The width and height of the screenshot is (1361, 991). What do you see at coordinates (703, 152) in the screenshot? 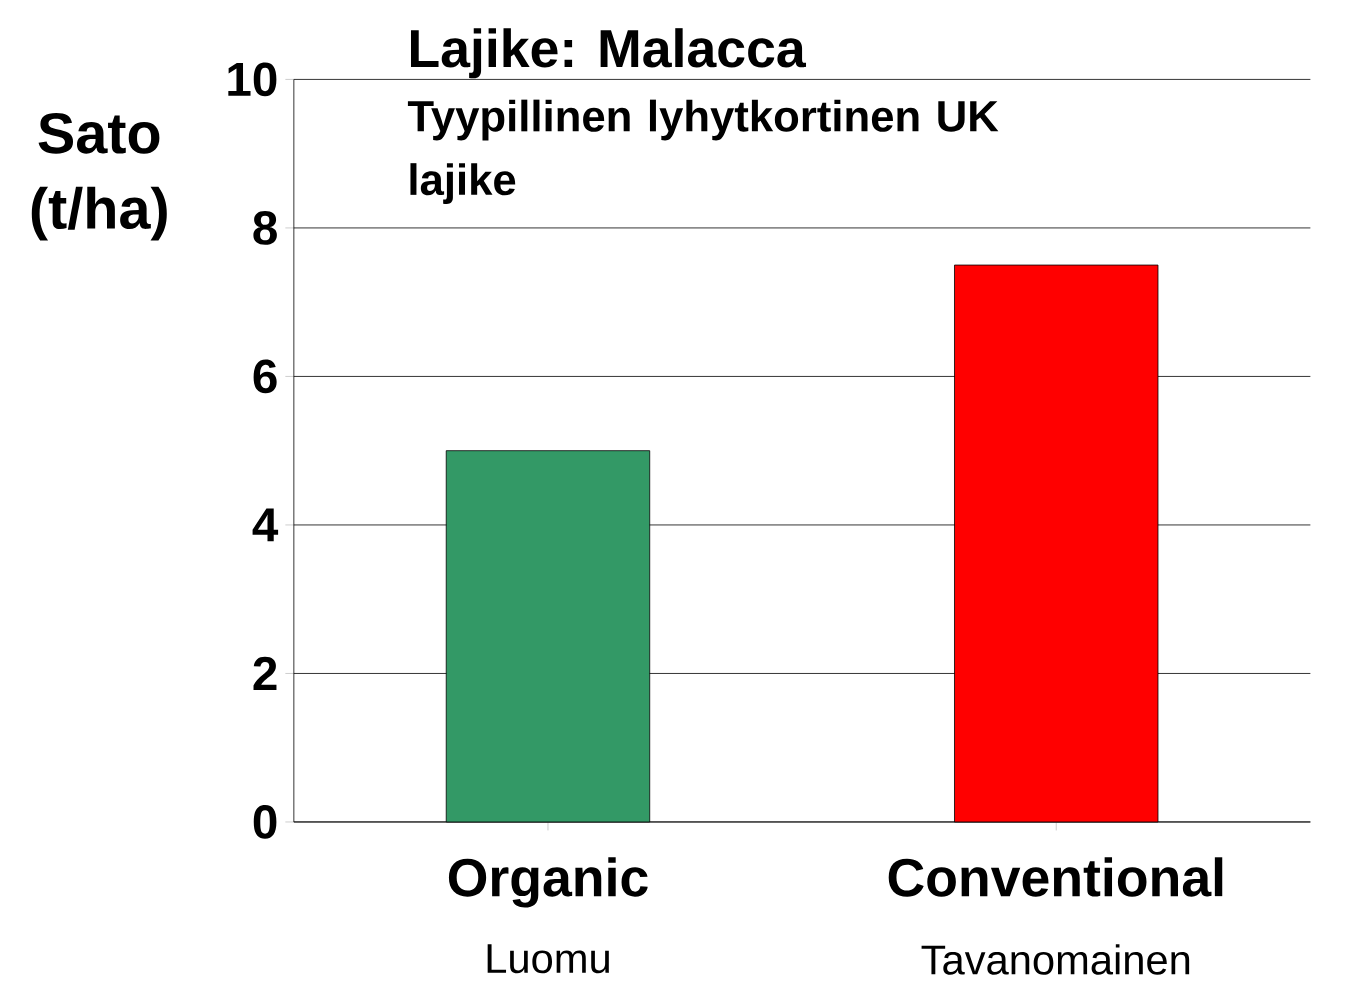
I see `text: Tyypillinen lyhytkortinen UK lajike` at bounding box center [703, 152].